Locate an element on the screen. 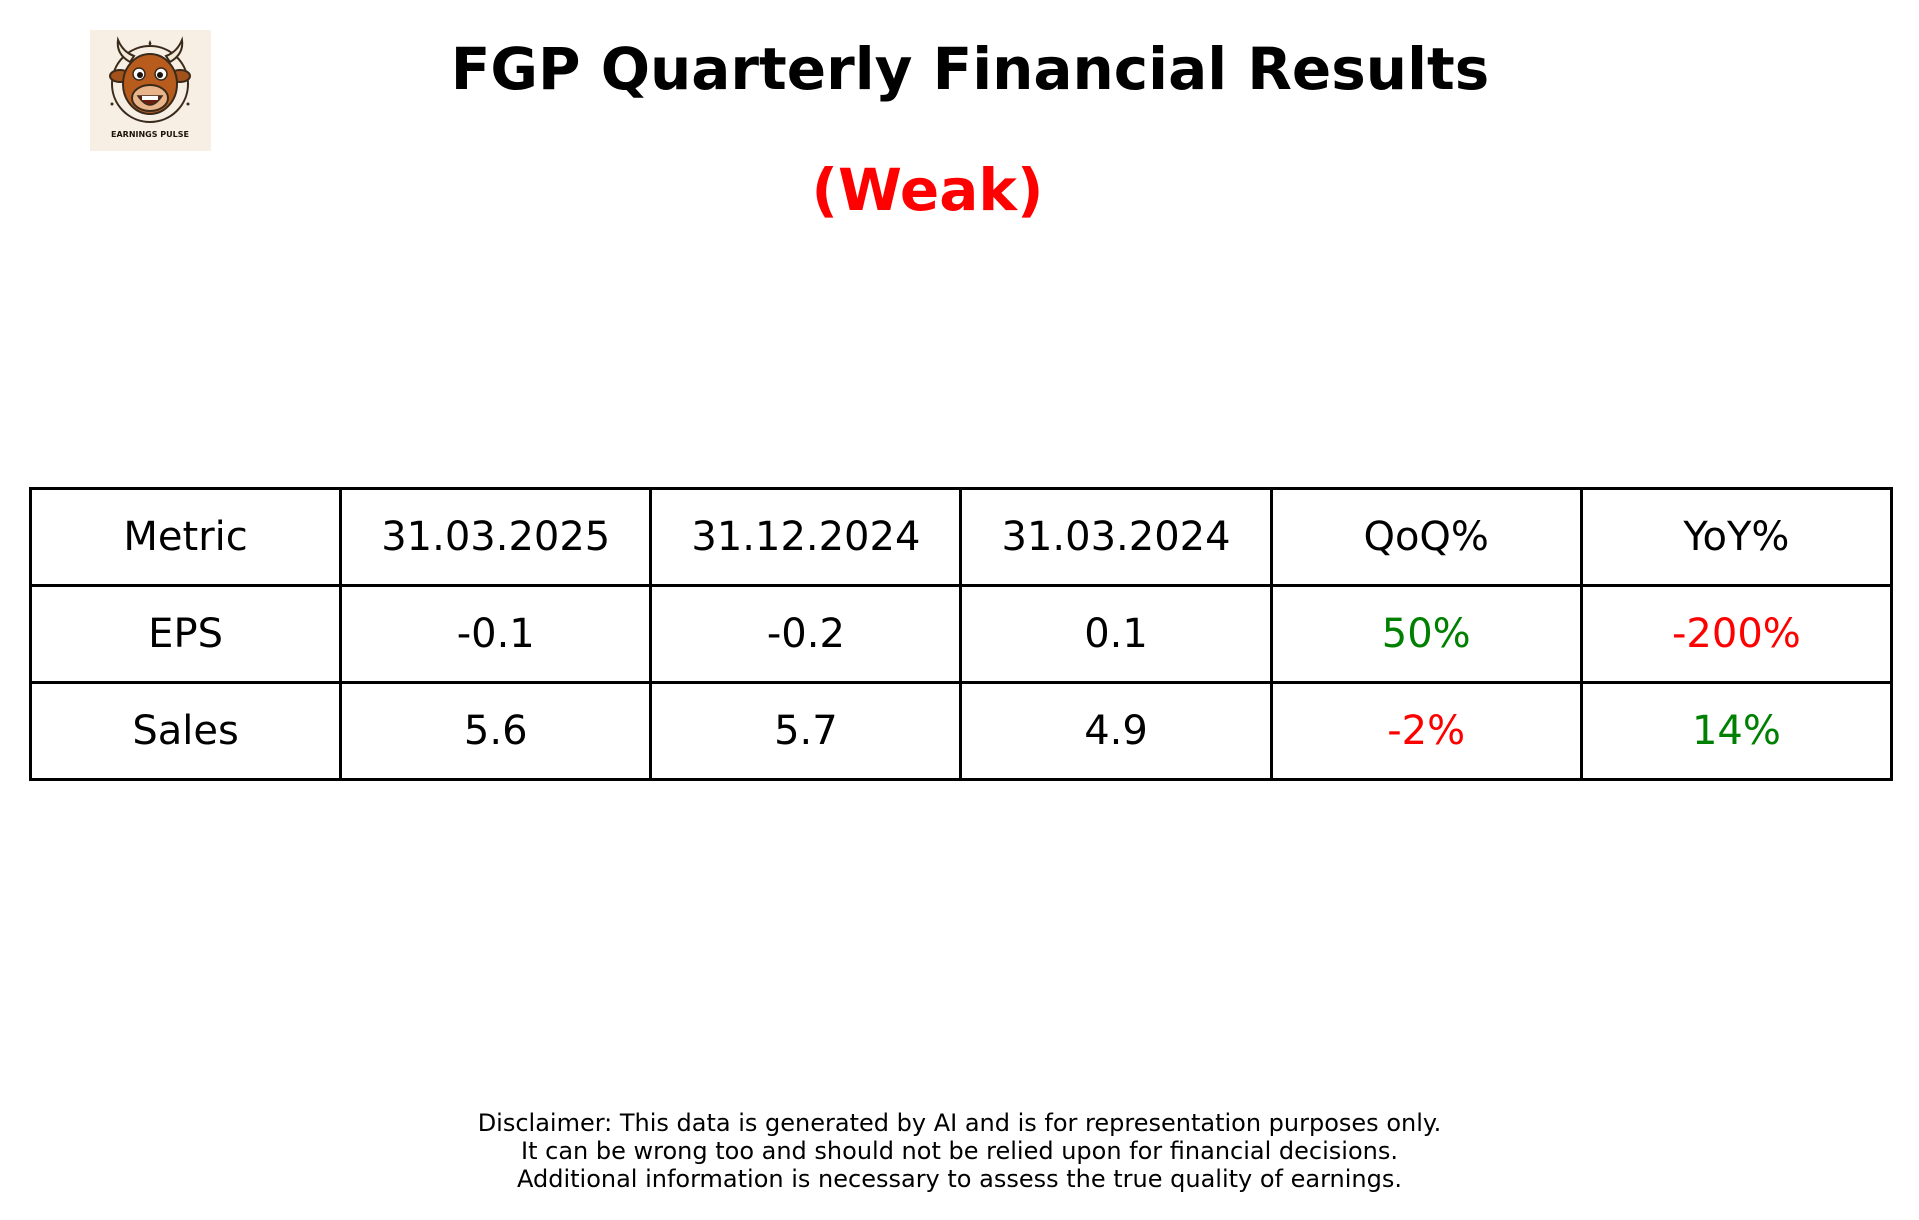 The image size is (1919, 1220). value-cell: 4.9 is located at coordinates (1116, 731).